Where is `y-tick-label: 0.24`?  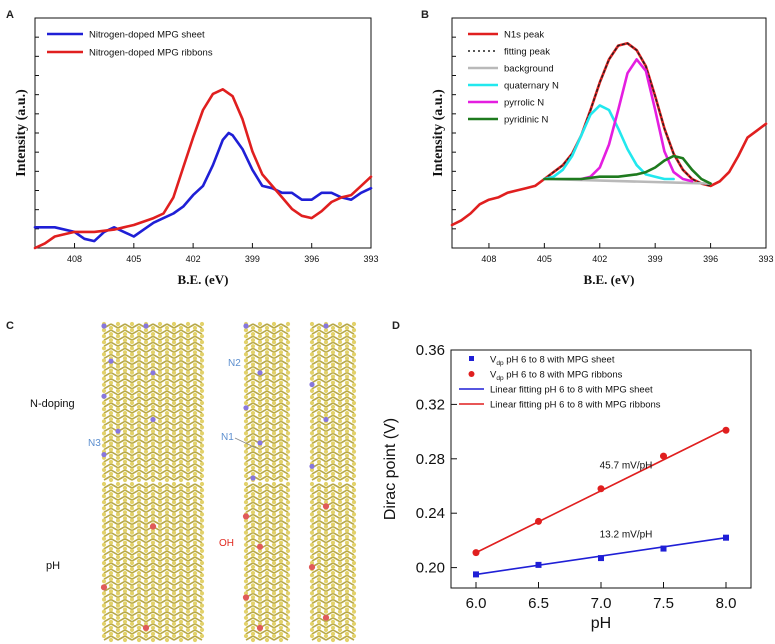 y-tick-label: 0.24 is located at coordinates (430, 513).